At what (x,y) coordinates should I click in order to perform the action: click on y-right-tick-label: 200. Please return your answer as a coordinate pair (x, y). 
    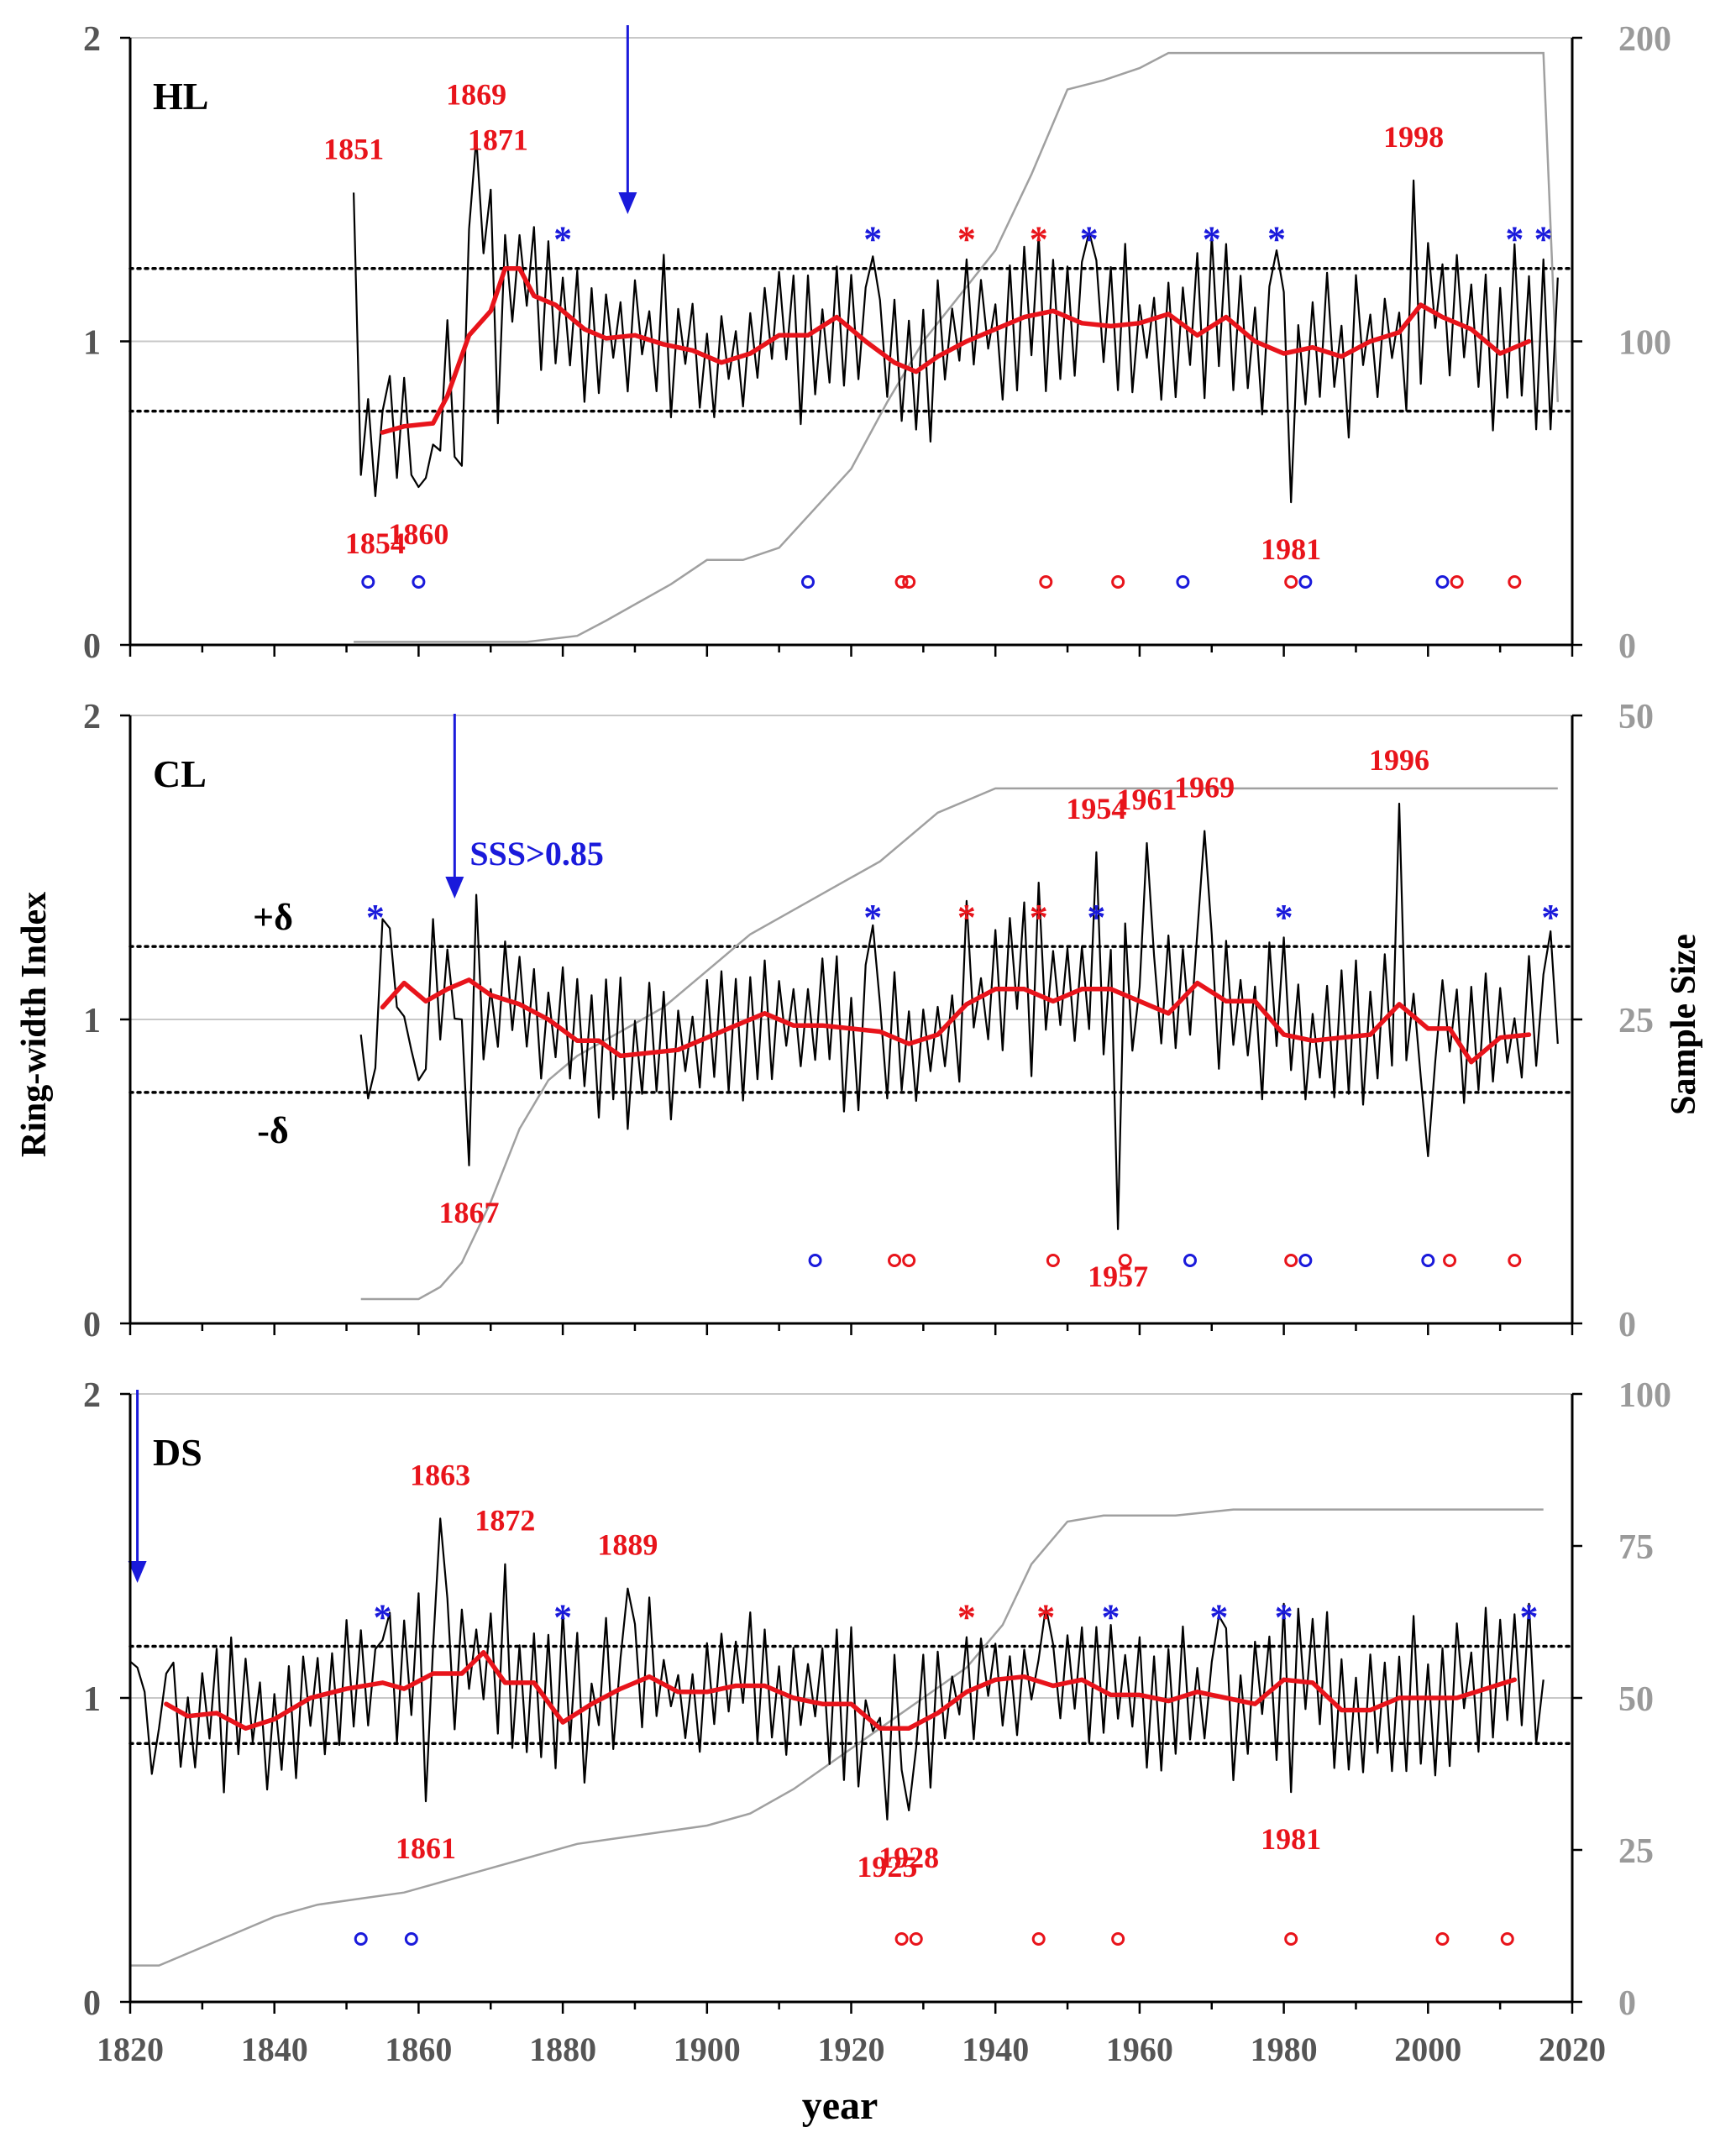
    Looking at the image, I should click on (1644, 39).